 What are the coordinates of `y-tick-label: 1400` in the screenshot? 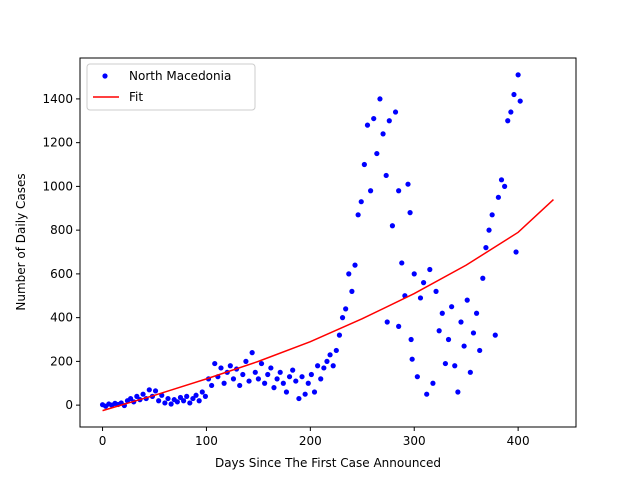 It's located at (57, 99).